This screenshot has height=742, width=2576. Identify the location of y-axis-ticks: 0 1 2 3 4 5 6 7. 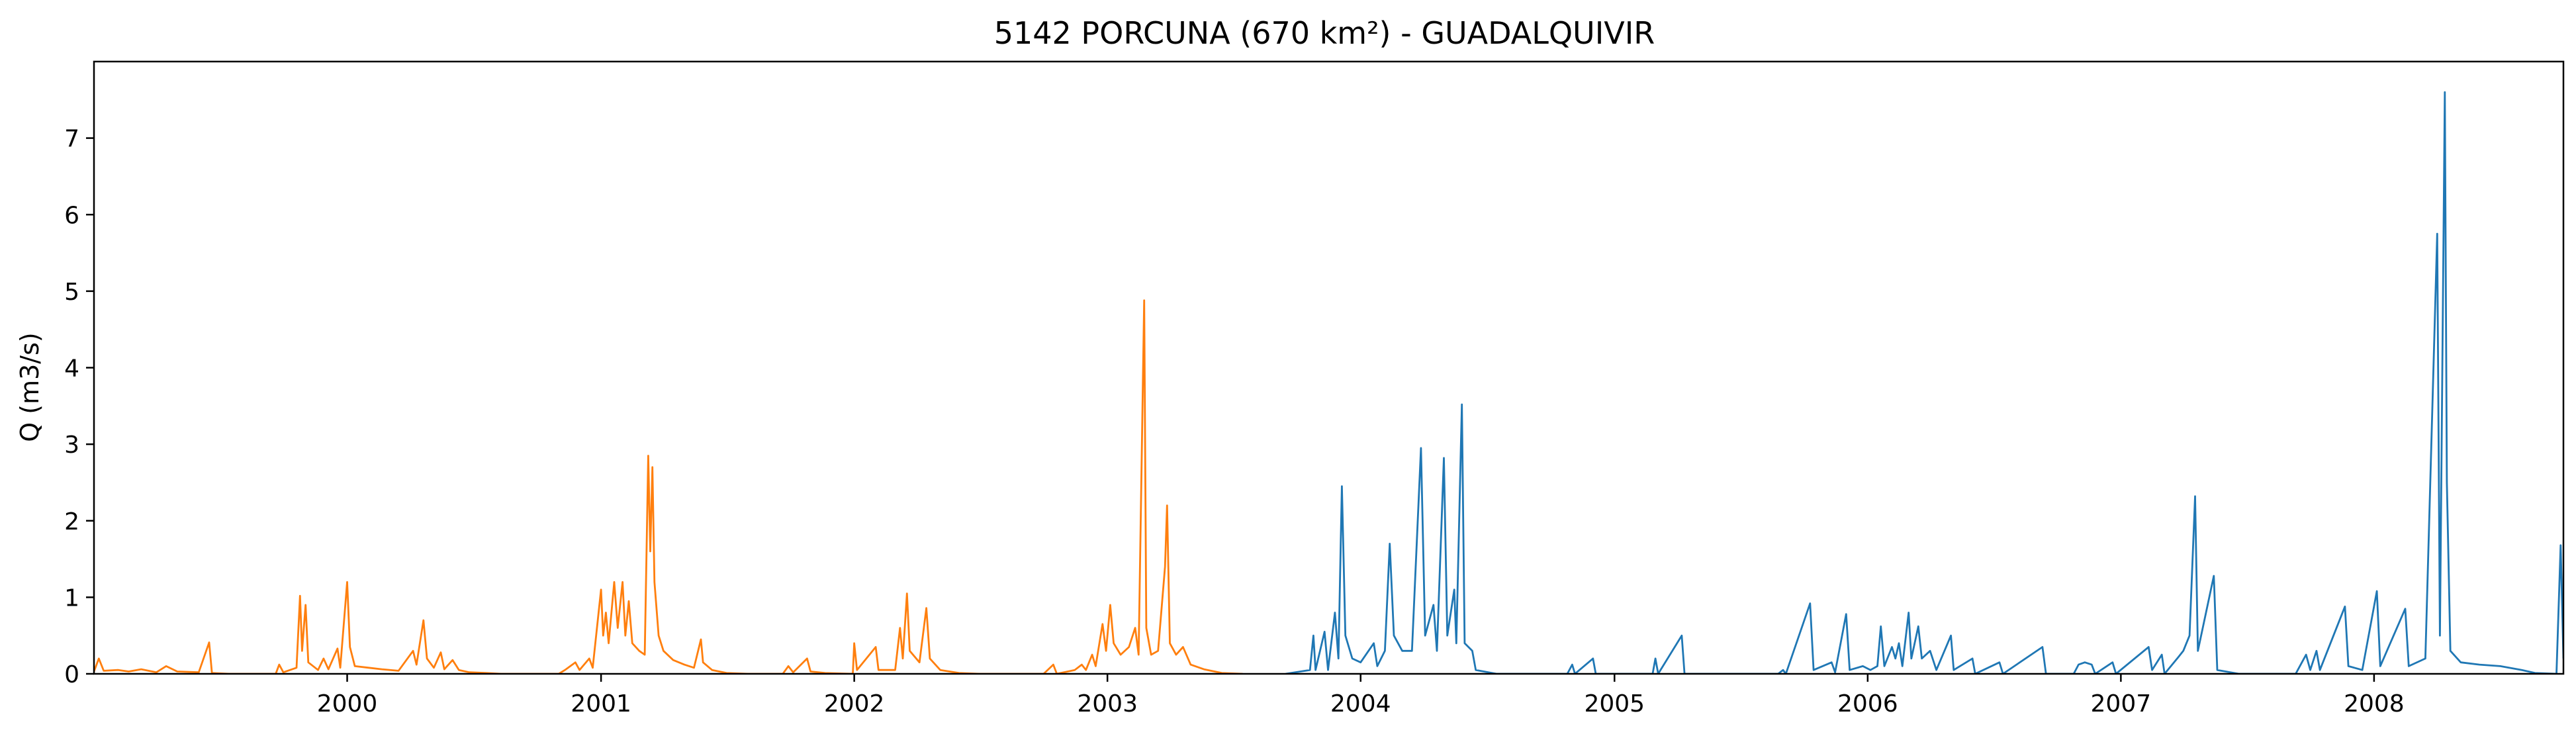
(79, 407).